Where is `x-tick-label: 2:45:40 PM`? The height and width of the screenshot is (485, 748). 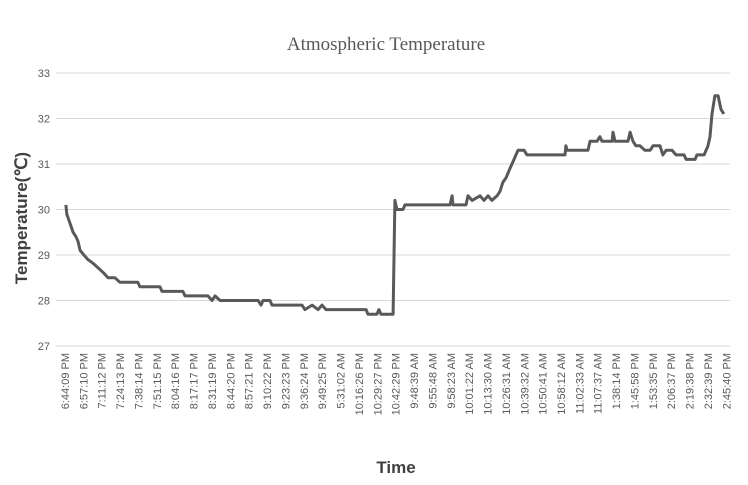
x-tick-label: 2:45:40 PM is located at coordinates (727, 381).